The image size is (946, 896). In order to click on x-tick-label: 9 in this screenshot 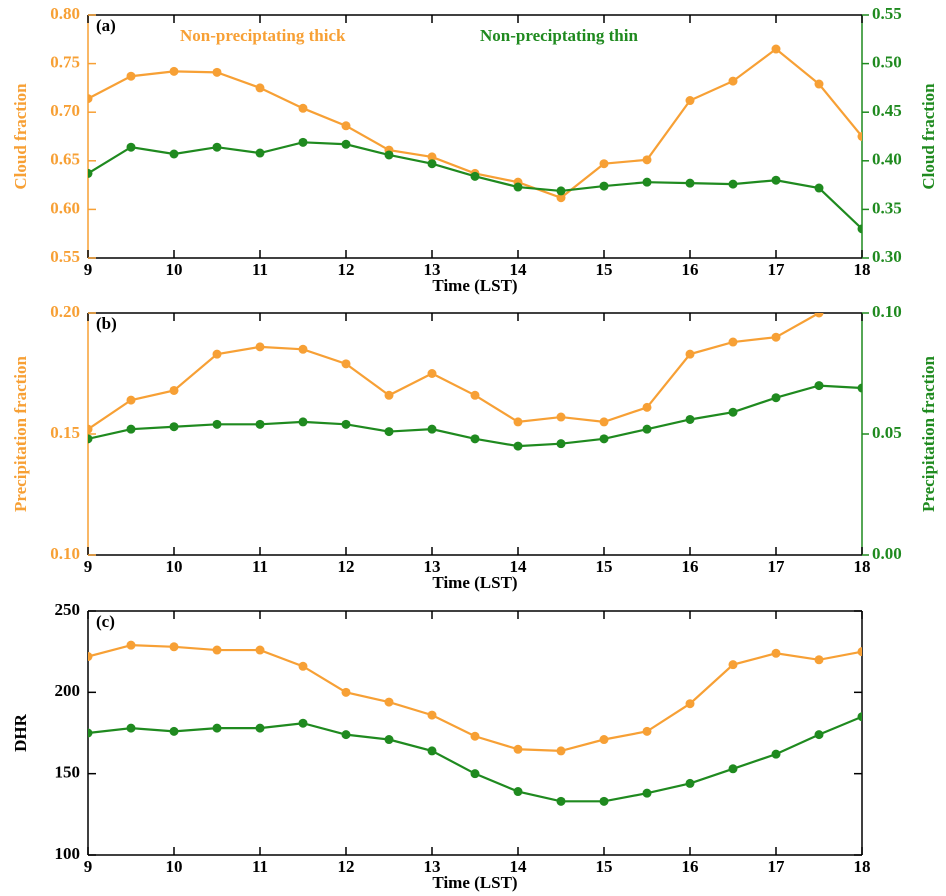, I will do `click(88, 866)`.